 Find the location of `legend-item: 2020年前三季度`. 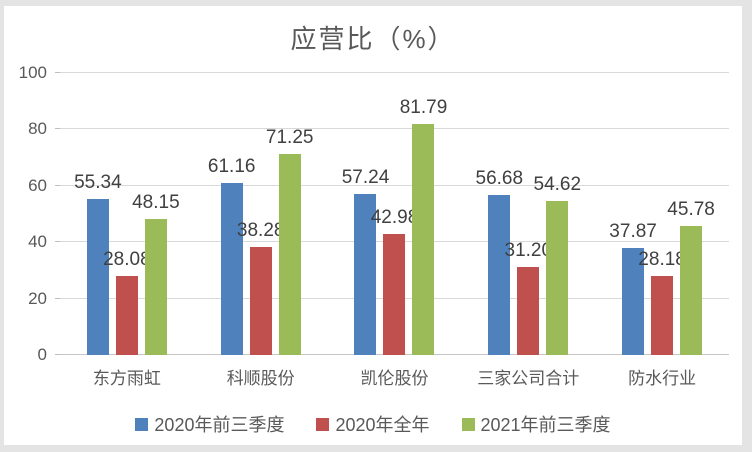

legend-item: 2020年前三季度 is located at coordinates (209, 424).